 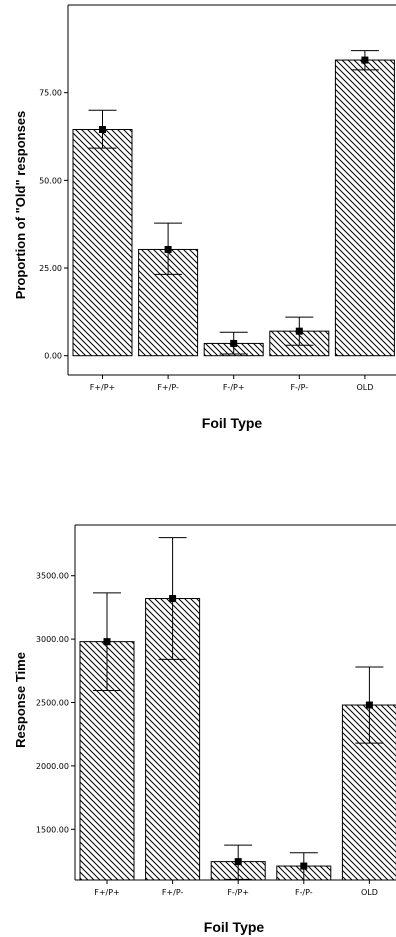 What do you see at coordinates (20, 700) in the screenshot?
I see `chart2-y-axis-label: Response Time` at bounding box center [20, 700].